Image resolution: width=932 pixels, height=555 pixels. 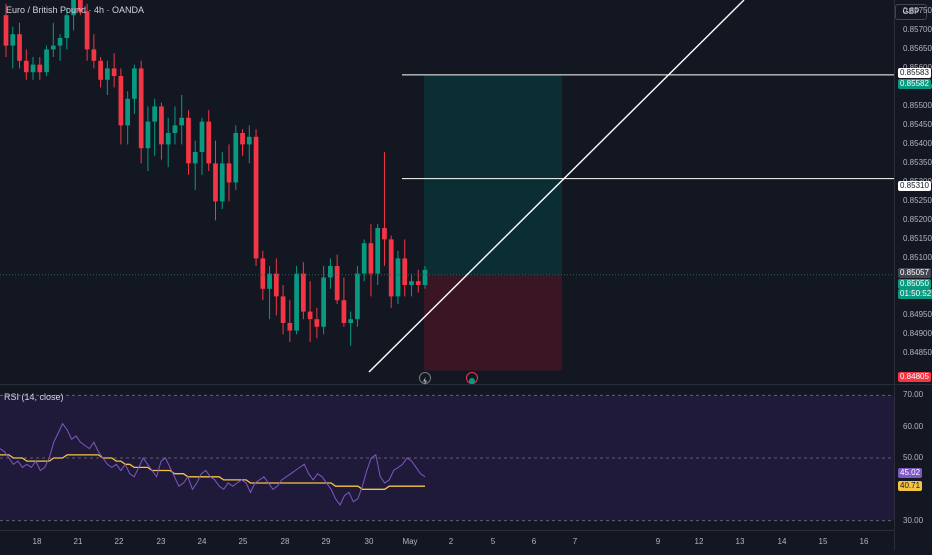 I want to click on symbol-title: Euro / British Pound · 4h · OANDA, so click(x=75, y=10).